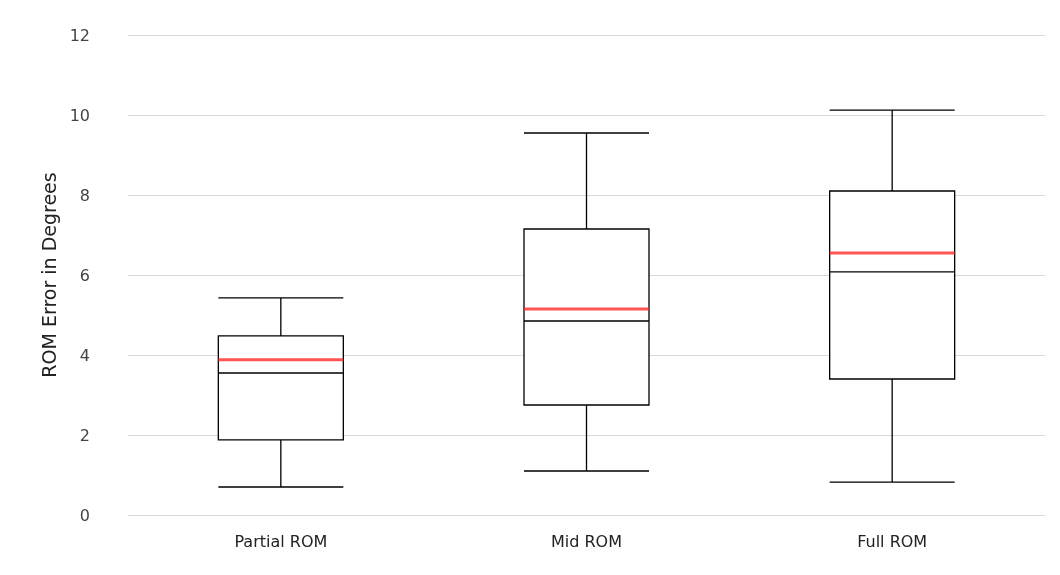 Image resolution: width=1060 pixels, height=575 pixels. Describe the element at coordinates (892, 541) in the screenshot. I see `x-tick-label: Full ROM` at that location.